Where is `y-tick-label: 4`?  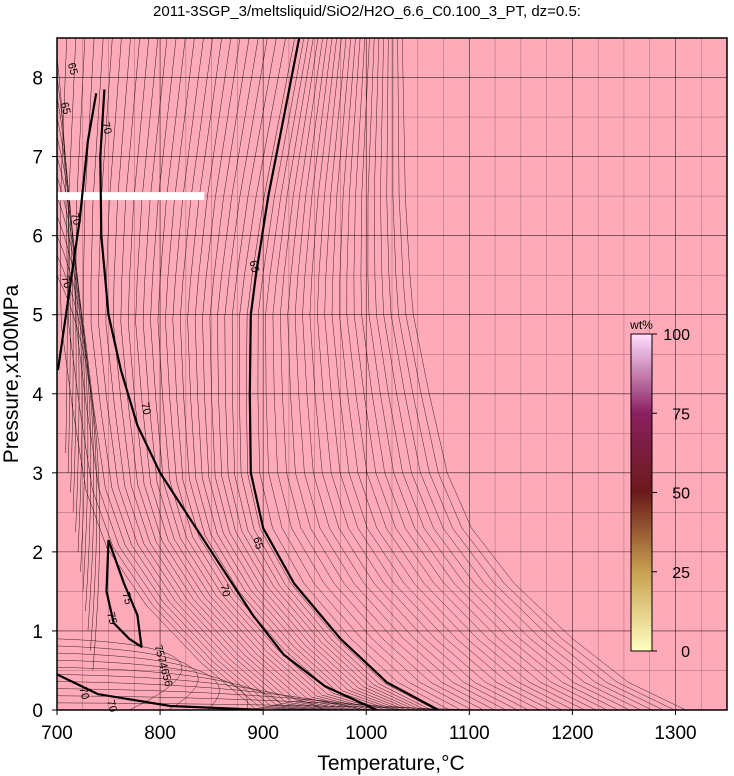 y-tick-label: 4 is located at coordinates (37, 395).